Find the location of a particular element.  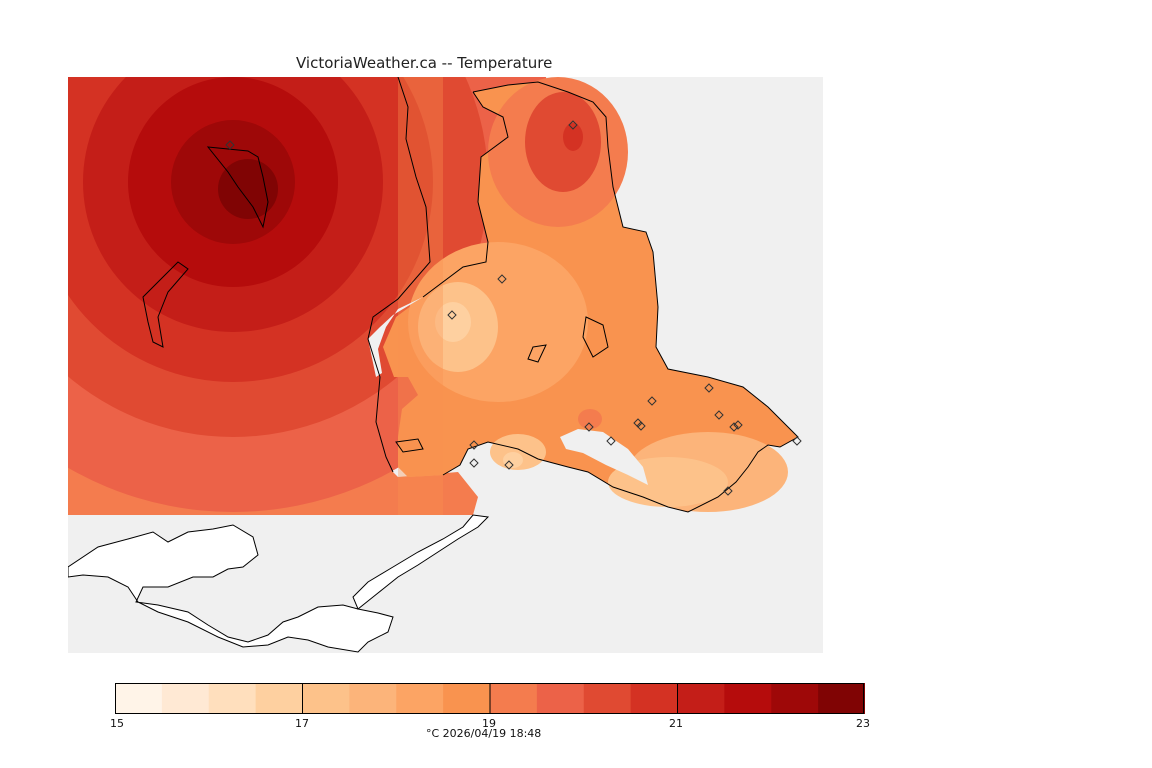

olympic-shore is located at coordinates (230, 588).